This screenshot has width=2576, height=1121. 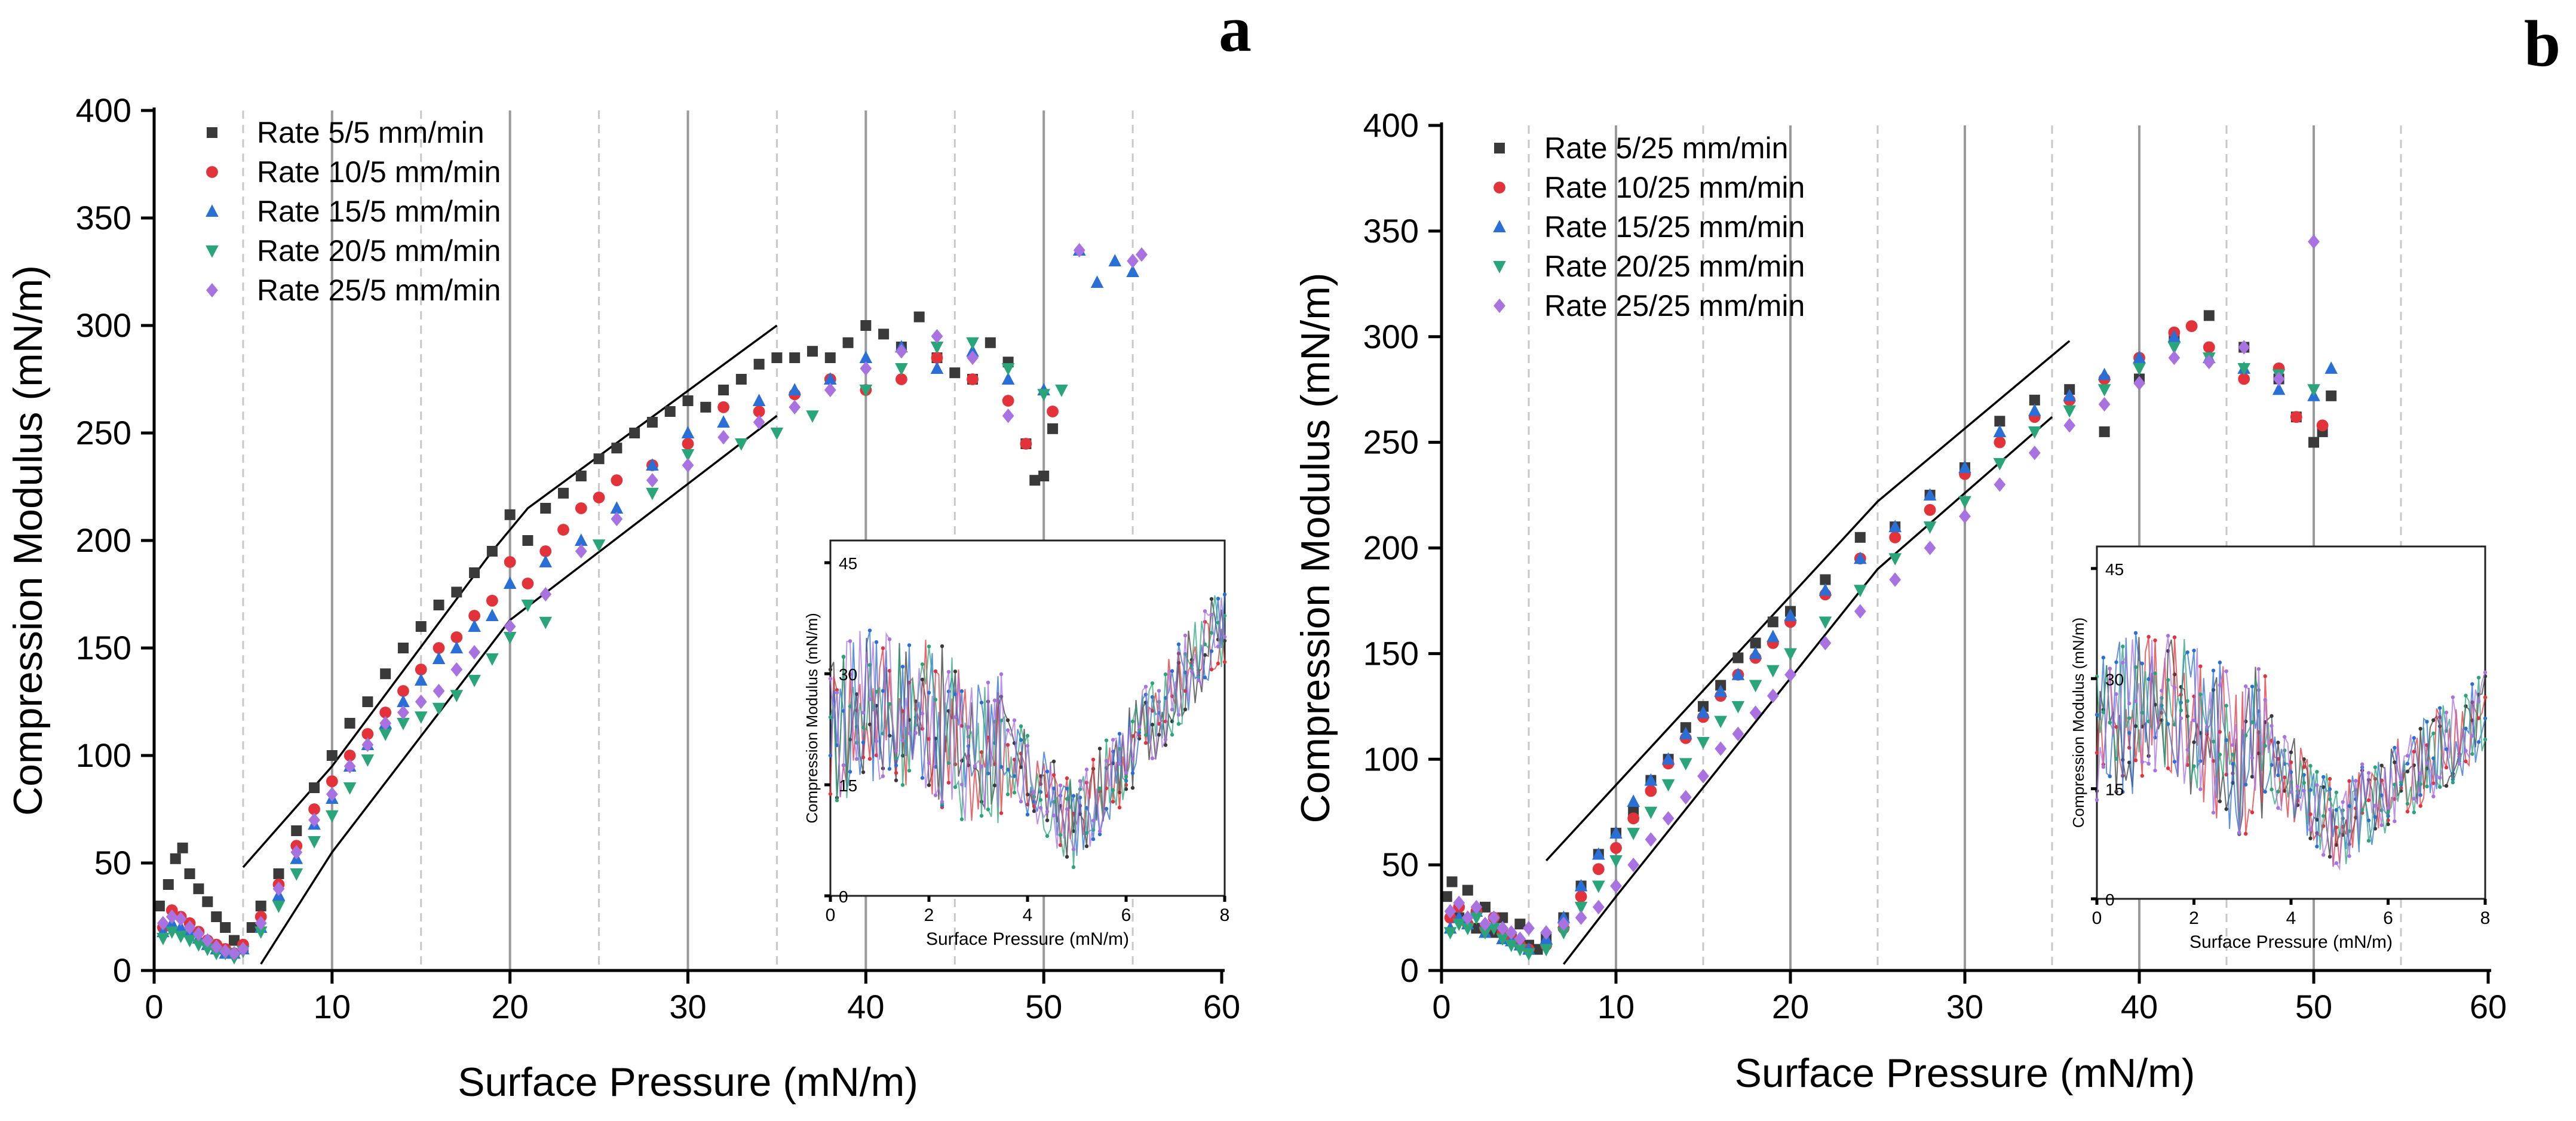 I want to click on legend-label: Rate 25/25 mm/min, so click(x=1674, y=306).